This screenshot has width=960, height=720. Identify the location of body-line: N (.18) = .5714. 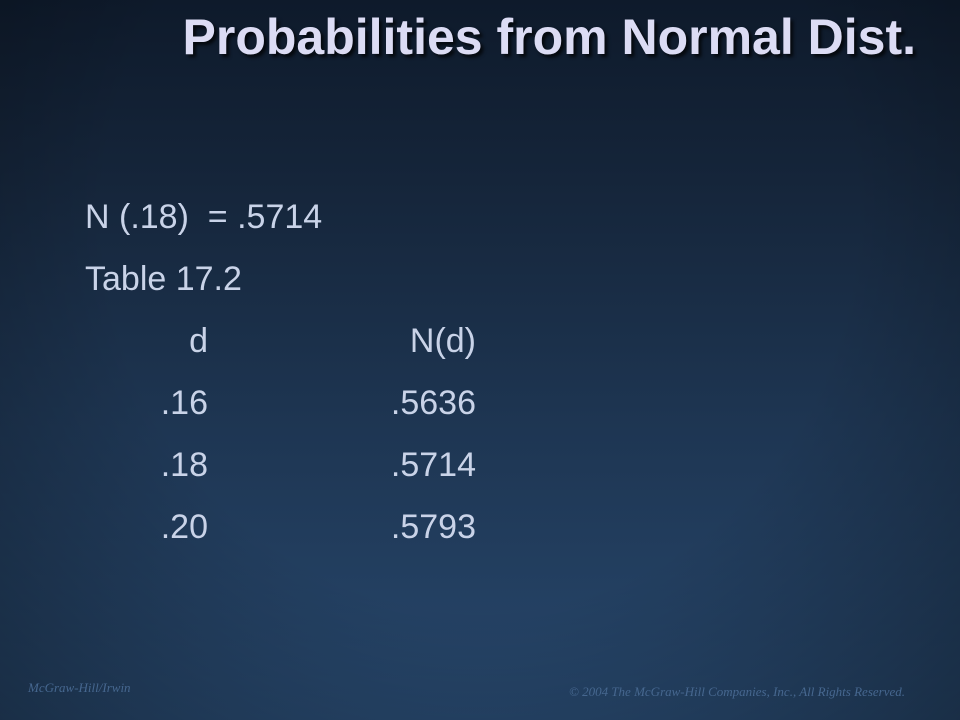
(204, 217).